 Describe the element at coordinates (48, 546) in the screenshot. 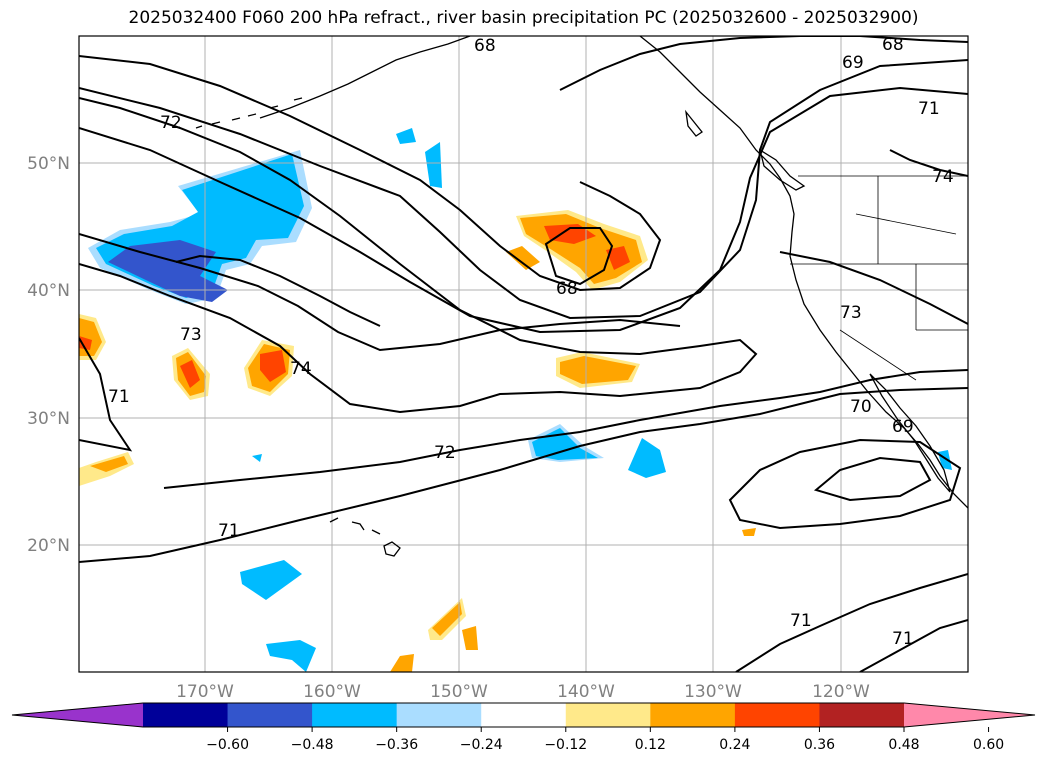

I see `lat-label: 20°N` at that location.